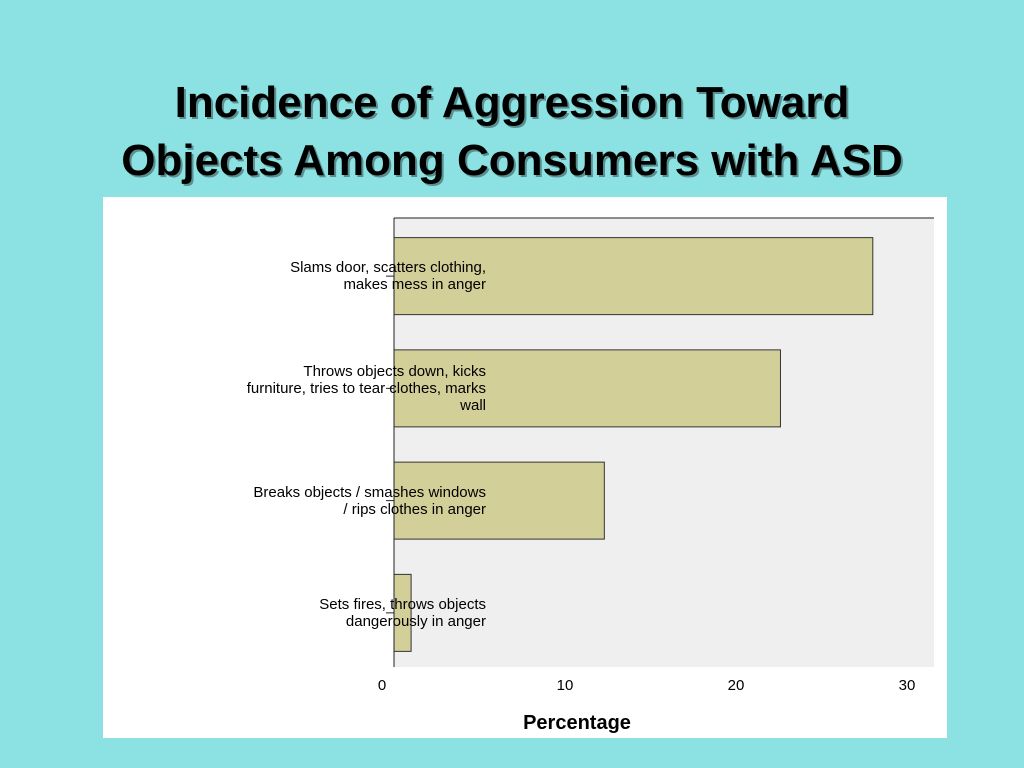 The image size is (1024, 768). Describe the element at coordinates (414, 285) in the screenshot. I see `category-label-line: makes mess in anger` at that location.